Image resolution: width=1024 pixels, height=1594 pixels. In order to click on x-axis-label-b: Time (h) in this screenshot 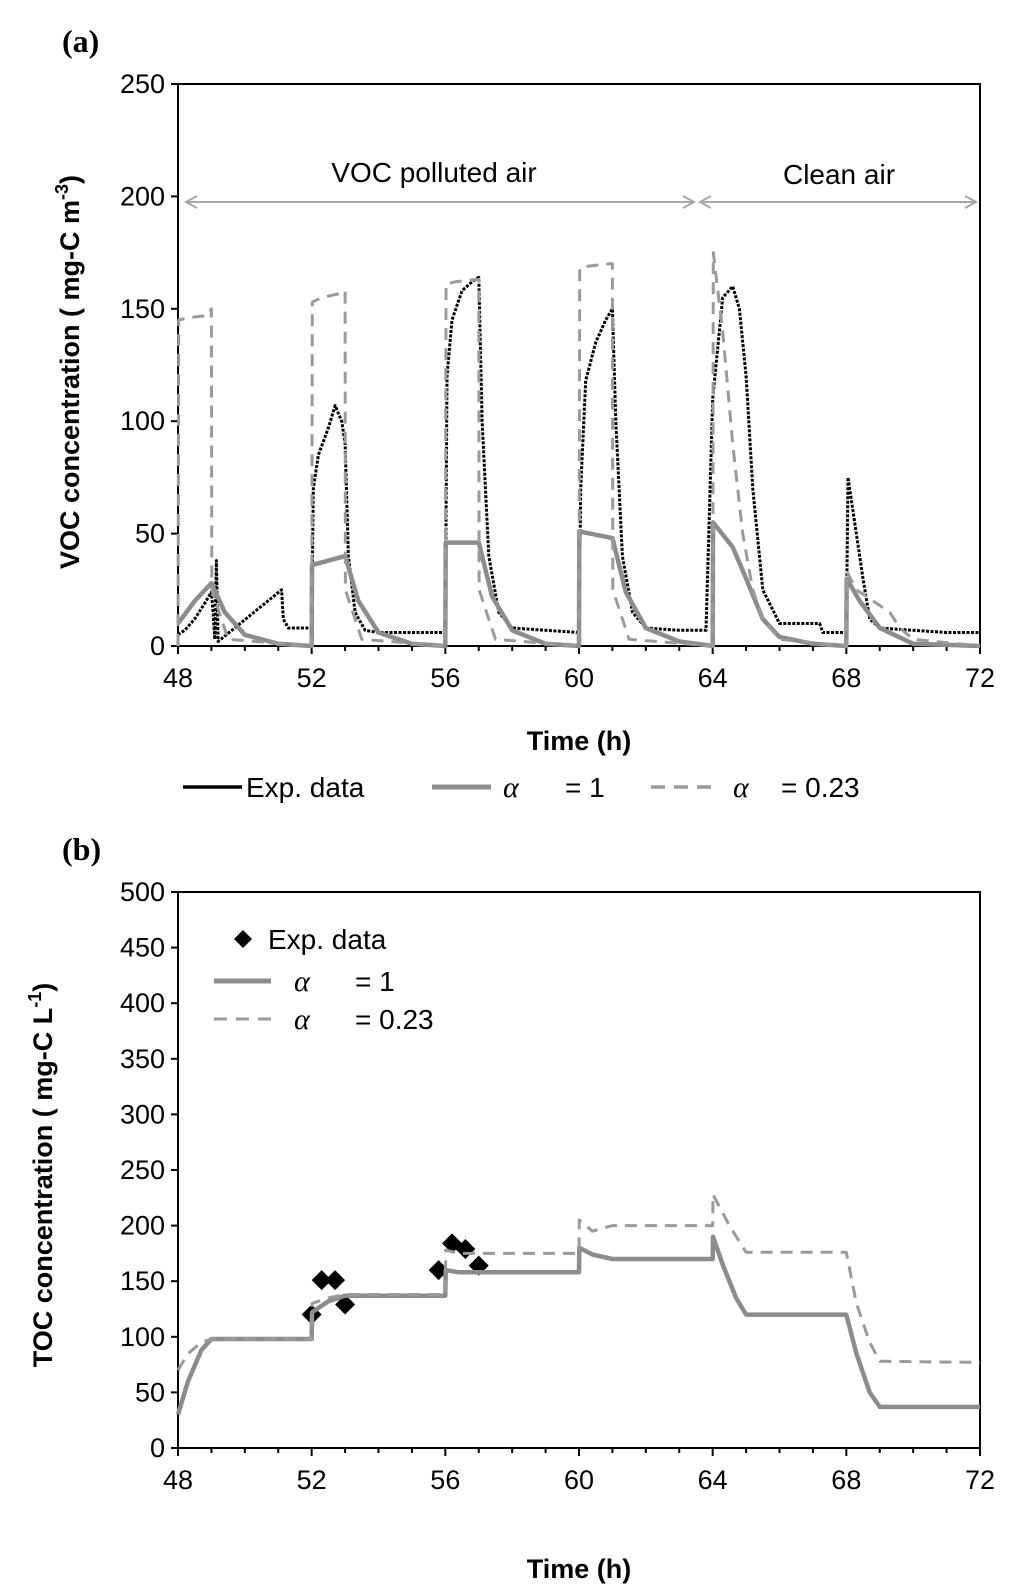, I will do `click(579, 1569)`.